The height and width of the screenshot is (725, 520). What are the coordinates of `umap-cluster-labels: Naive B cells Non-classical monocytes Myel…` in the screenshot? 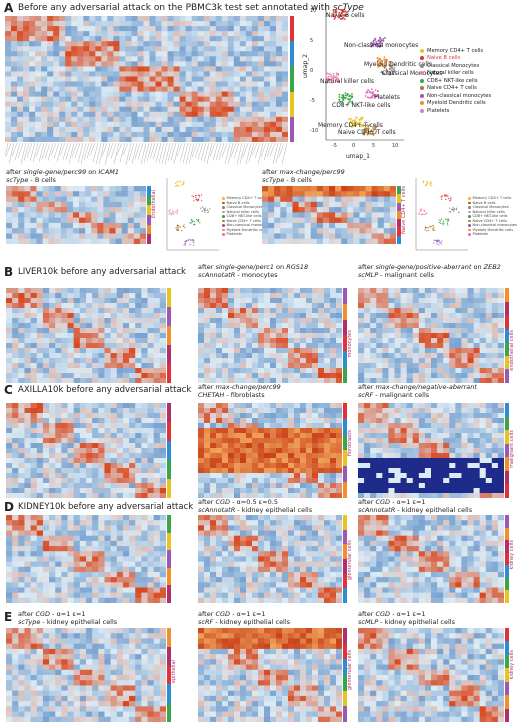 It's located at (380, 79).